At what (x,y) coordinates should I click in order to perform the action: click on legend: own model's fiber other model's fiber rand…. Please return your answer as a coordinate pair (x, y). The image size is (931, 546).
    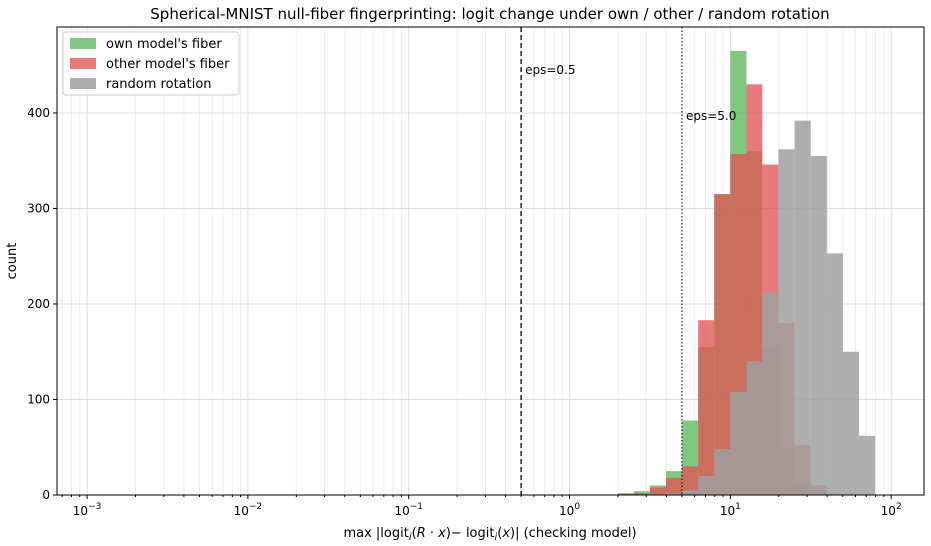
    Looking at the image, I should click on (151, 63).